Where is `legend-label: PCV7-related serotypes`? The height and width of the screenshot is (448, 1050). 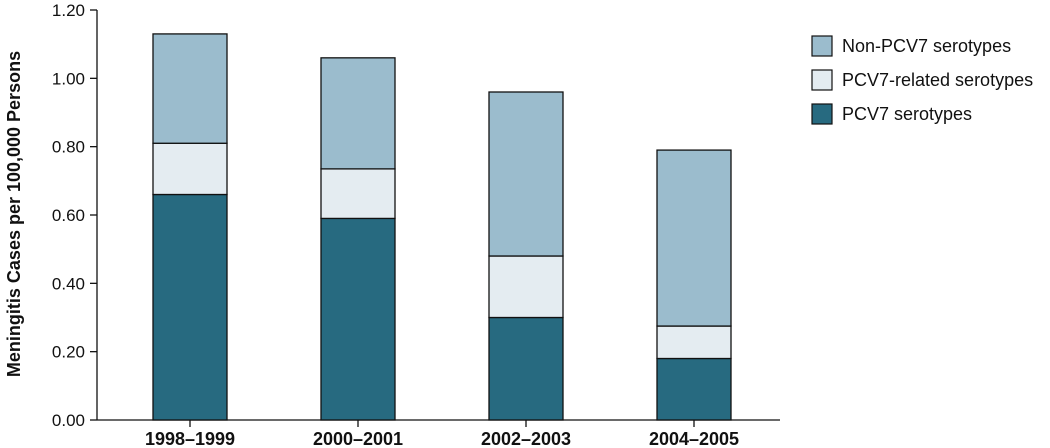 legend-label: PCV7-related serotypes is located at coordinates (937, 80).